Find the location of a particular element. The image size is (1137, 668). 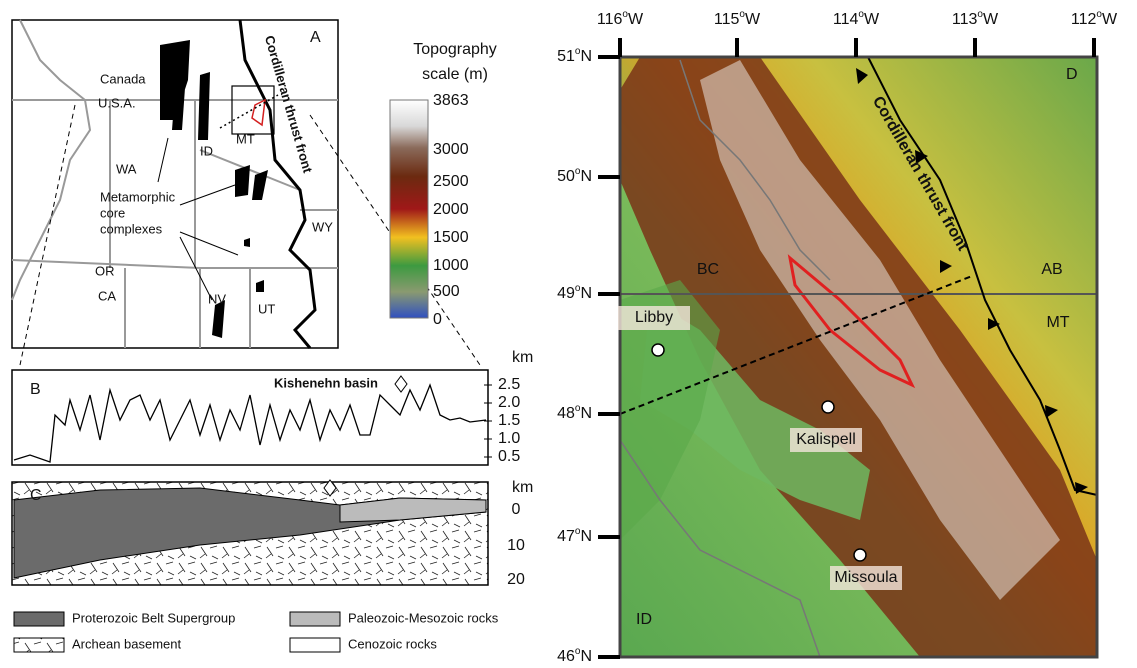

axis-tick-label: 1.5 is located at coordinates (509, 420).